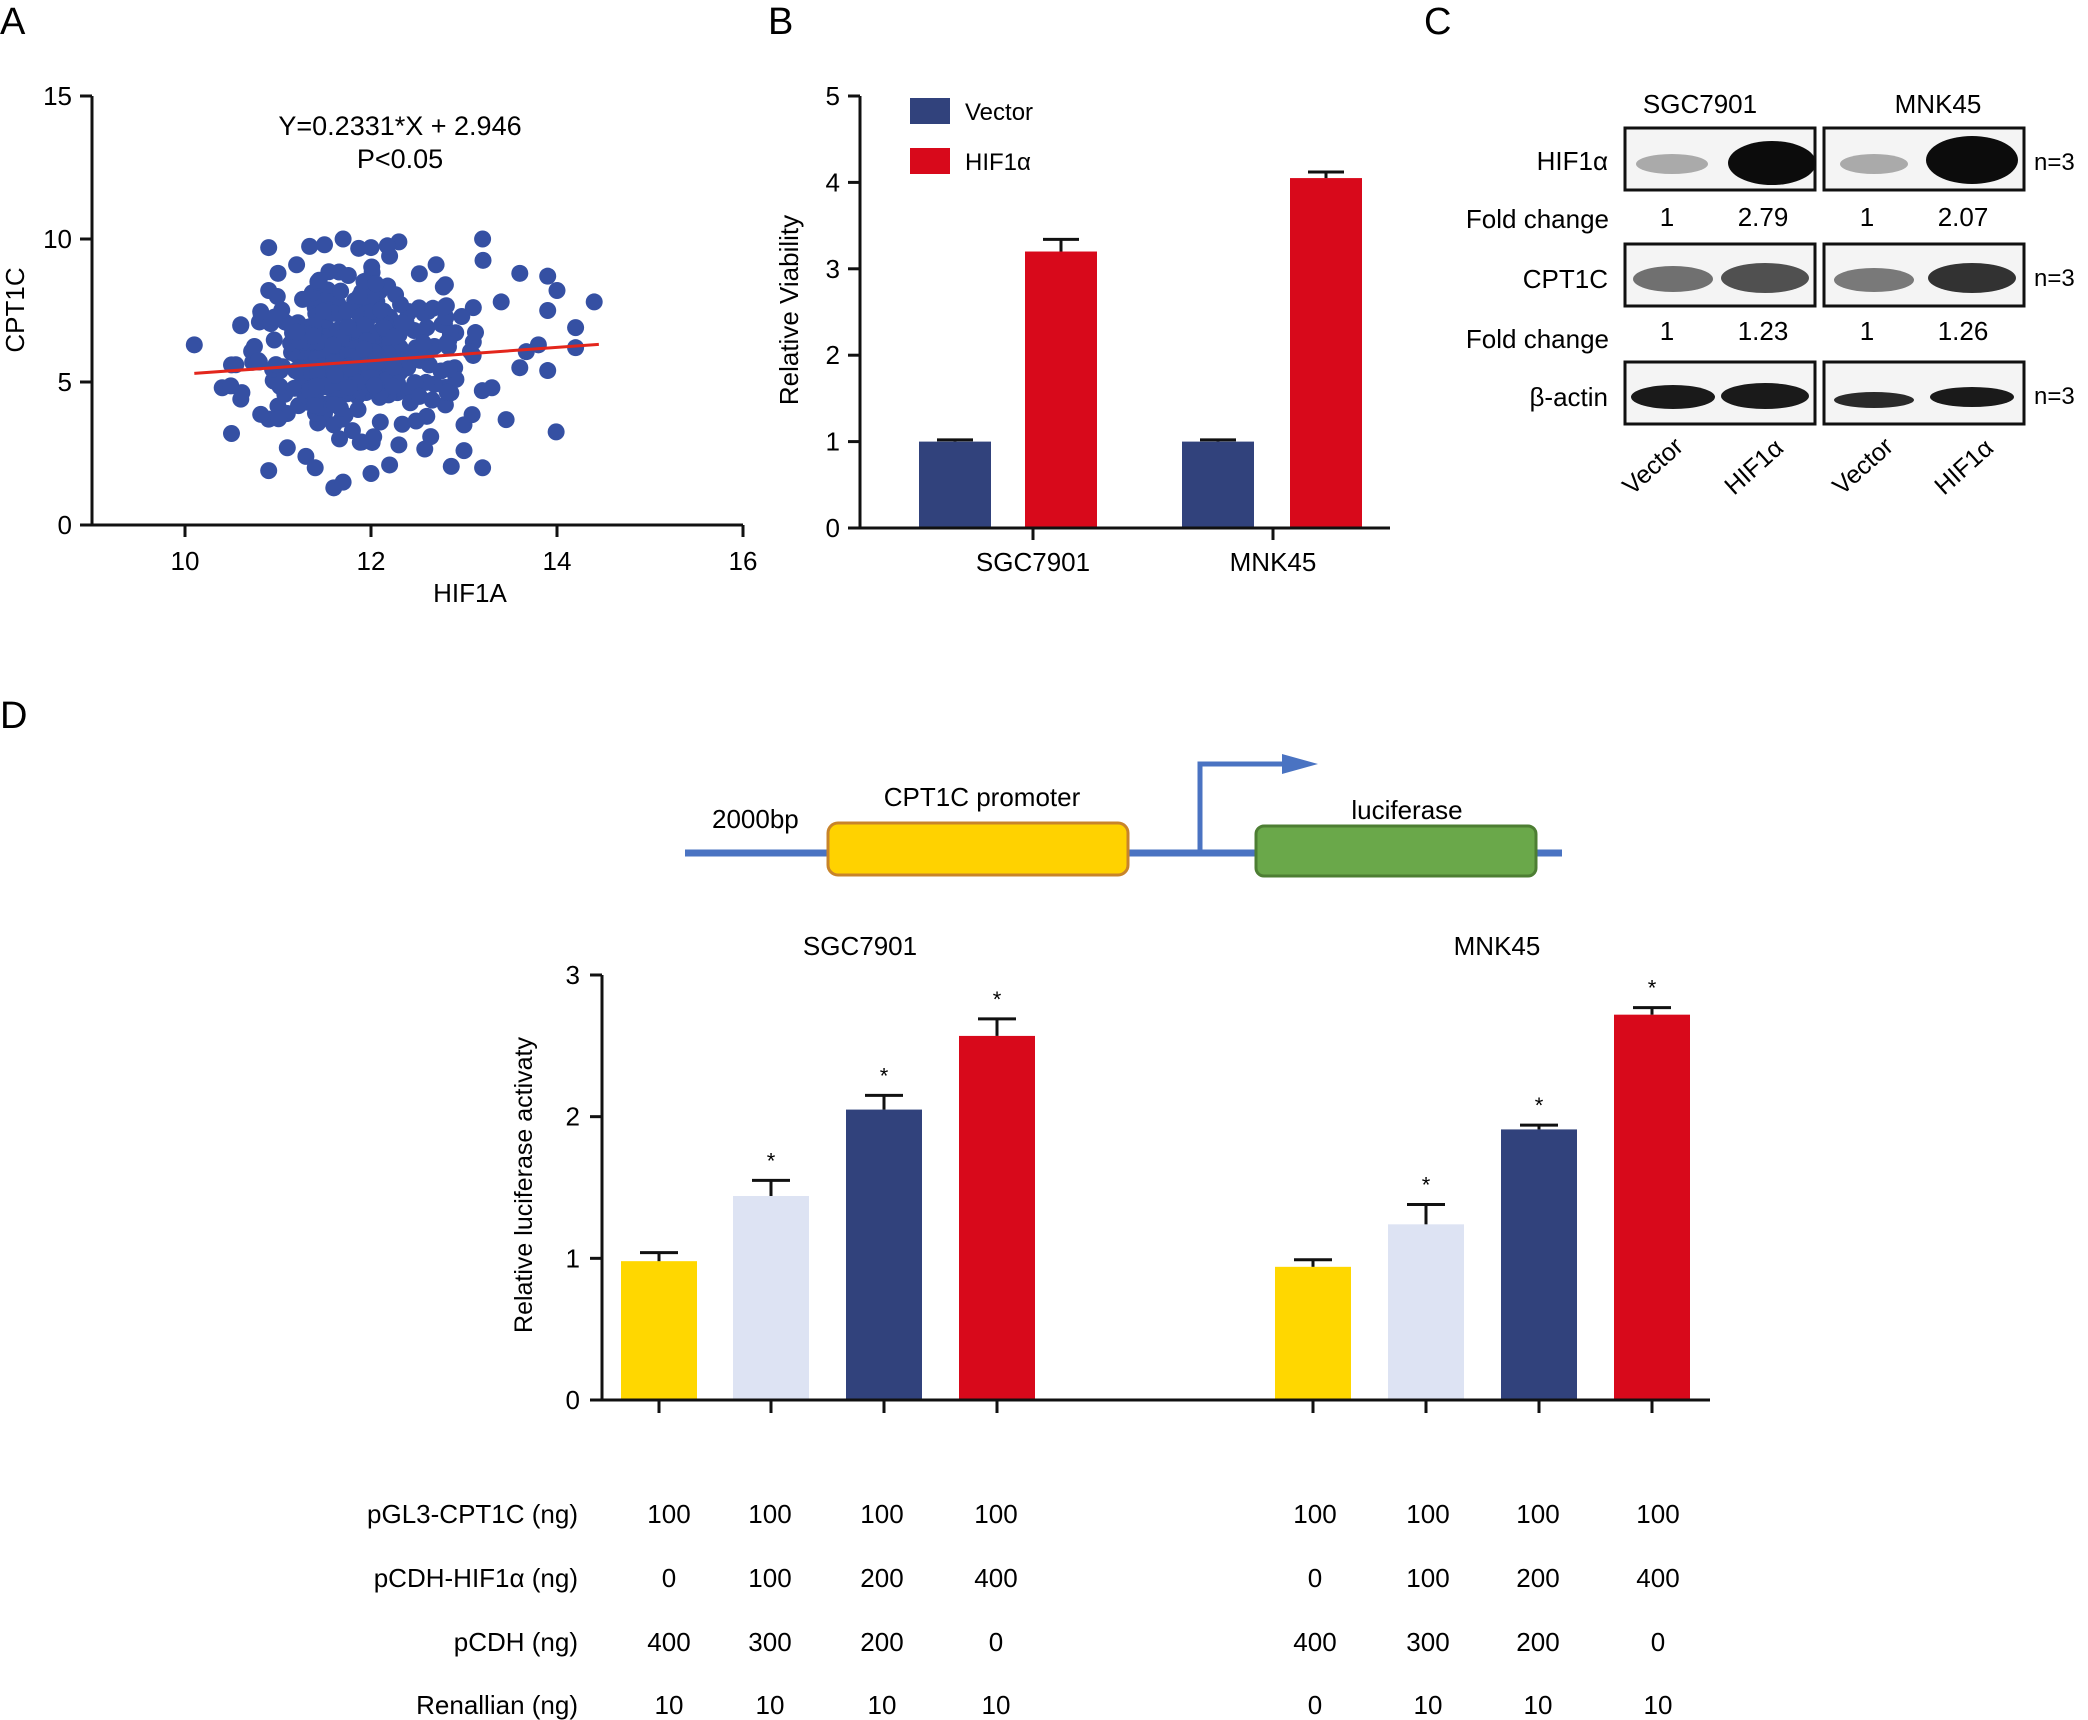  What do you see at coordinates (1572, 161) in the screenshot?
I see `blot-label-hif1a: HIF1α` at bounding box center [1572, 161].